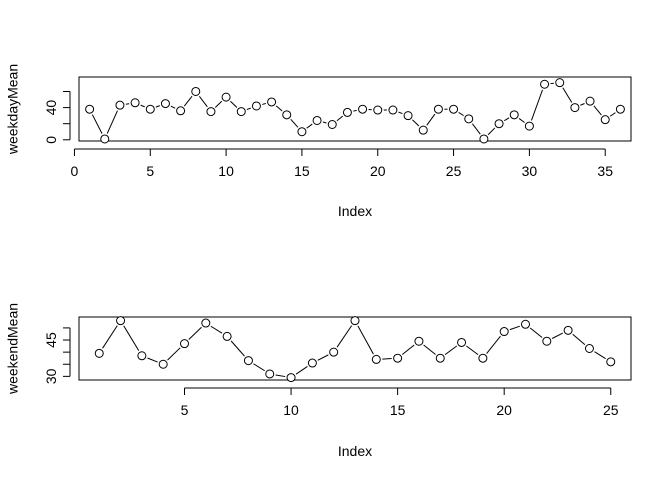  I want to click on weekday-x-tick-label: 10, so click(226, 171).